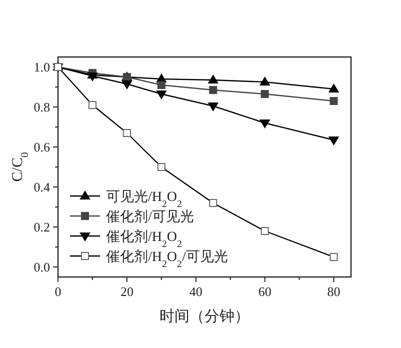 The image size is (401, 348). What do you see at coordinates (205, 316) in the screenshot?
I see `x-axis-title: 时间（分钟）` at bounding box center [205, 316].